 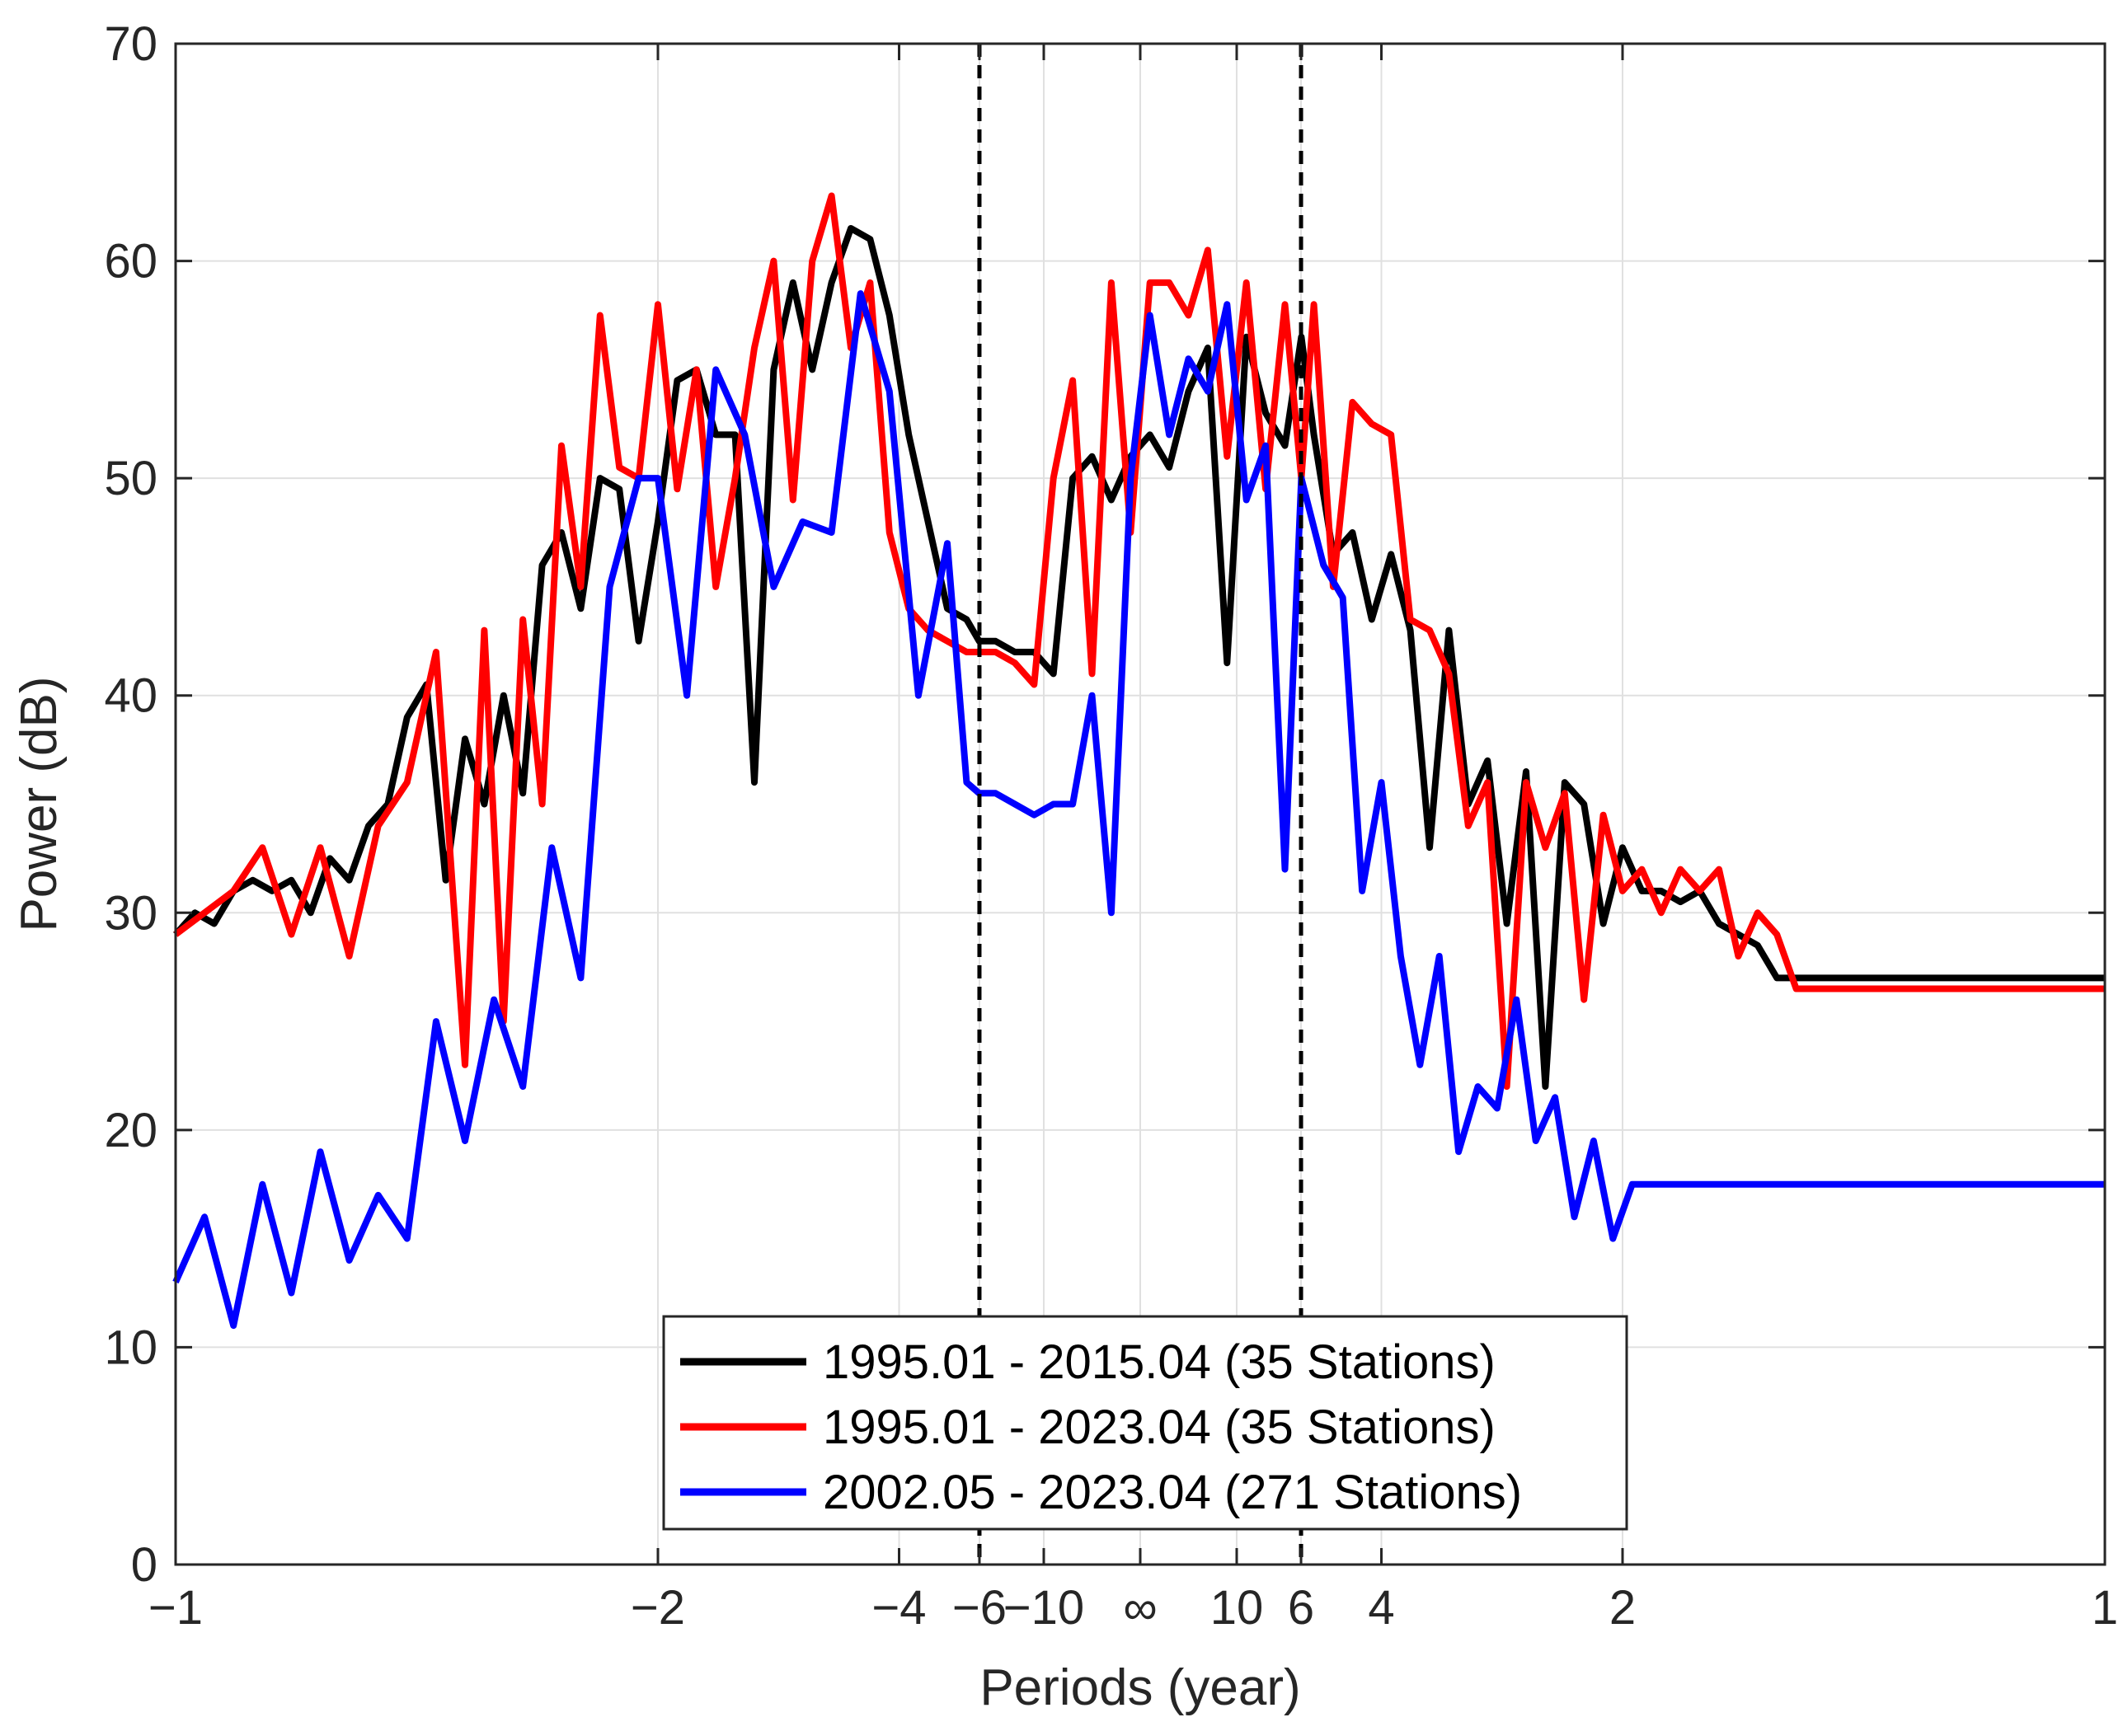 What do you see at coordinates (144, 1565) in the screenshot?
I see `y-tick-label: 0` at bounding box center [144, 1565].